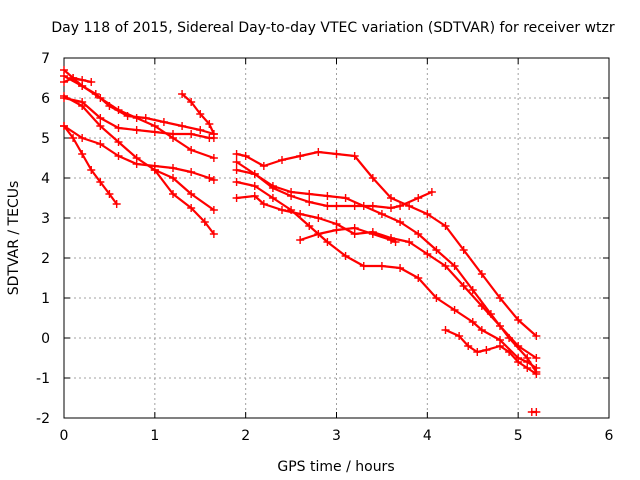  I want to click on x-axis-label: GPS time / hours, so click(335, 467).